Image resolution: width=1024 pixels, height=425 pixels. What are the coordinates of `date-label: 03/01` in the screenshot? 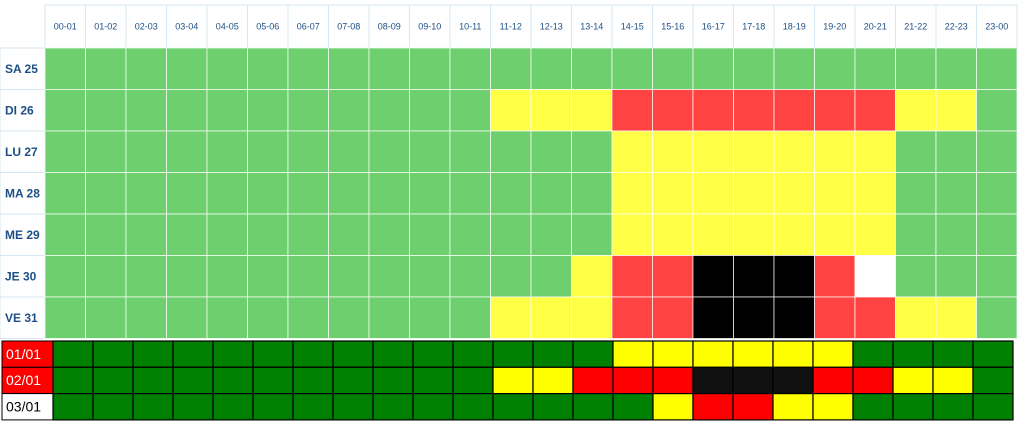 It's located at (23, 406).